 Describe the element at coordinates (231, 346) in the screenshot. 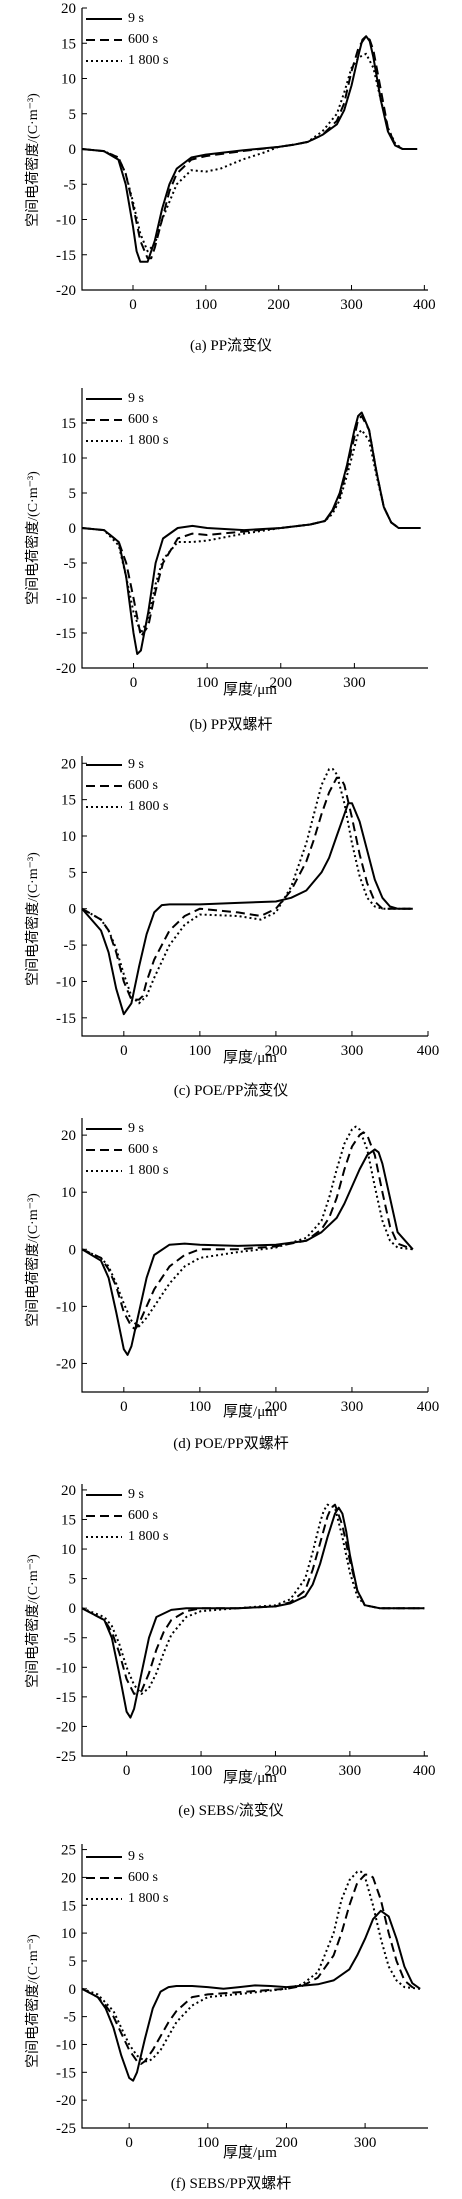

I see `chart-caption: (a) PP流变仪` at that location.